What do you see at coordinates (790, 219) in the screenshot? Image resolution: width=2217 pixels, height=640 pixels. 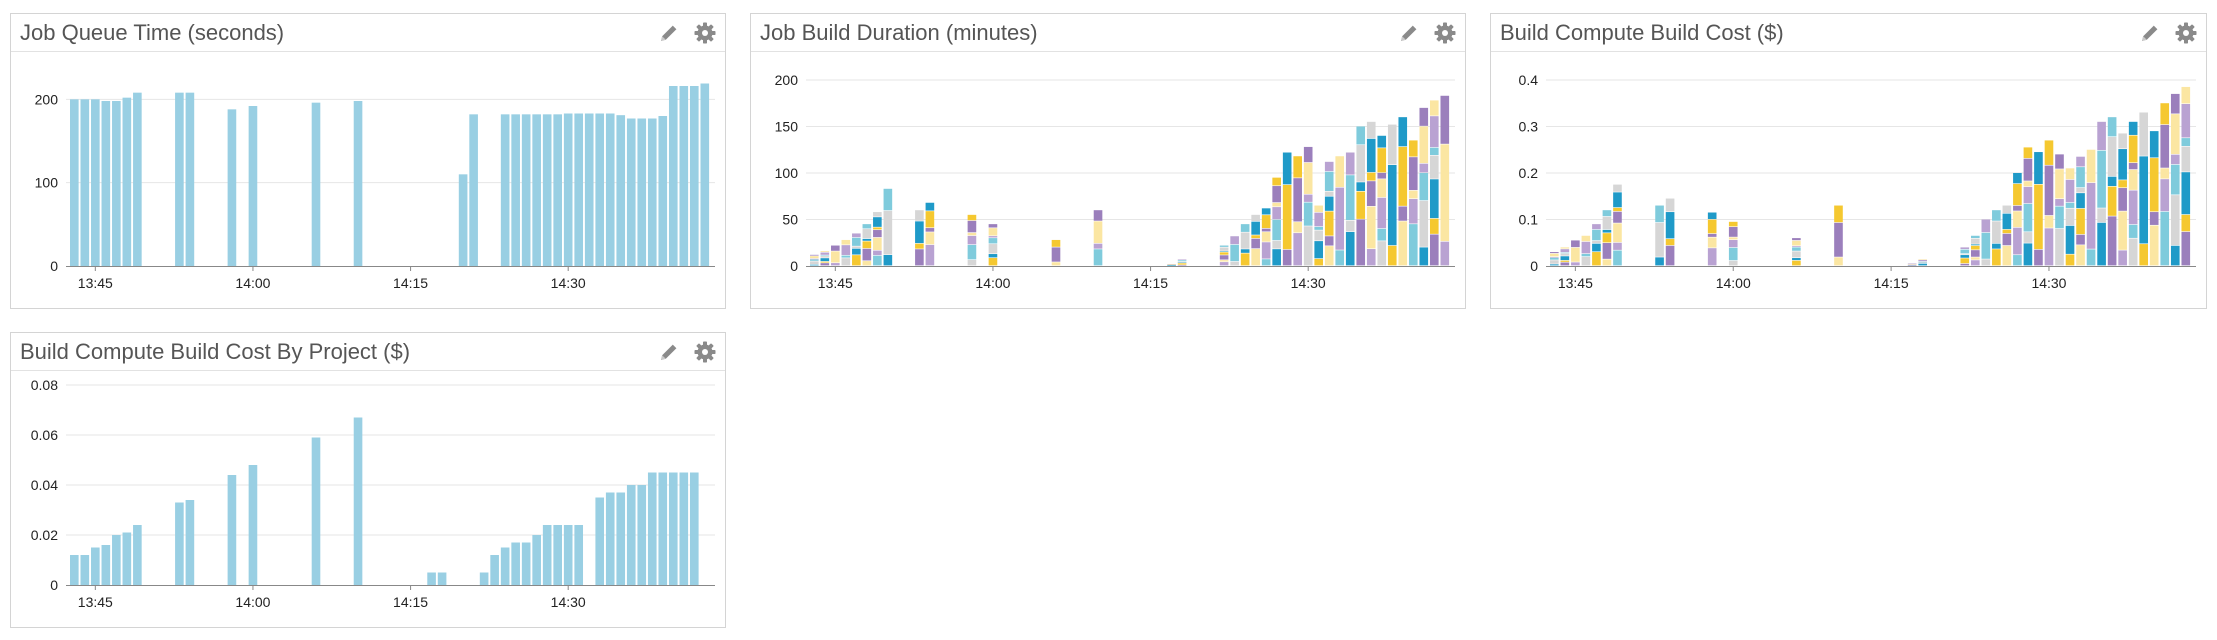 I see `y-tick-label: 50` at bounding box center [790, 219].